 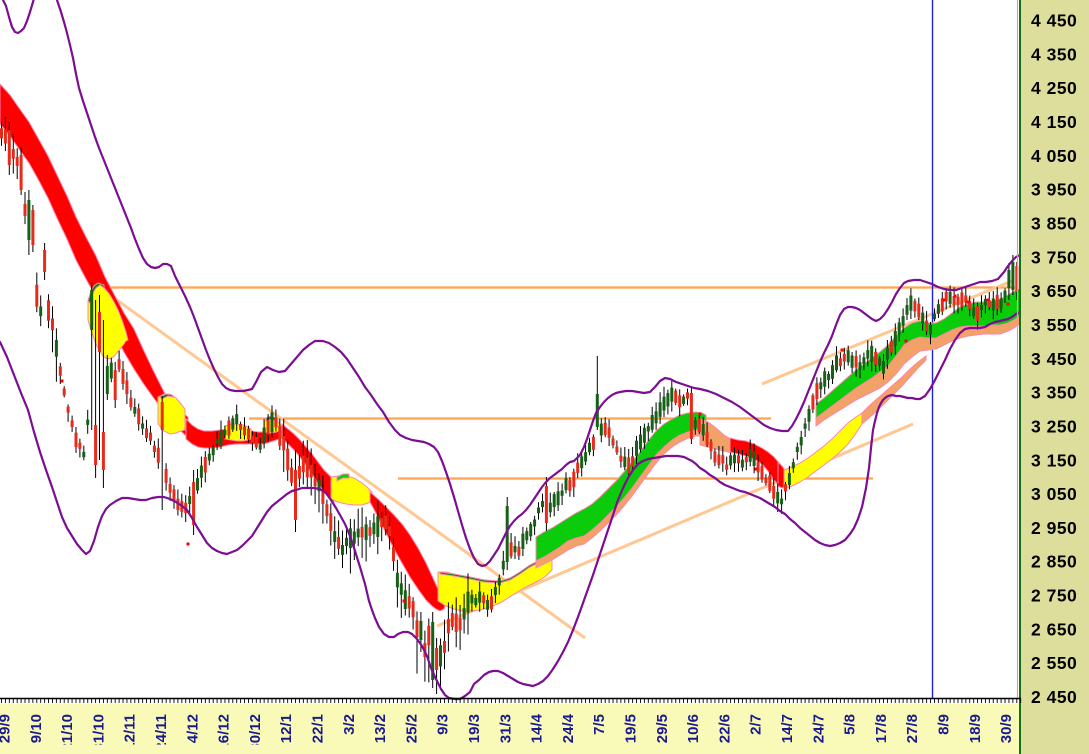 I want to click on svg-text: 4 050, so click(x=1054, y=156).